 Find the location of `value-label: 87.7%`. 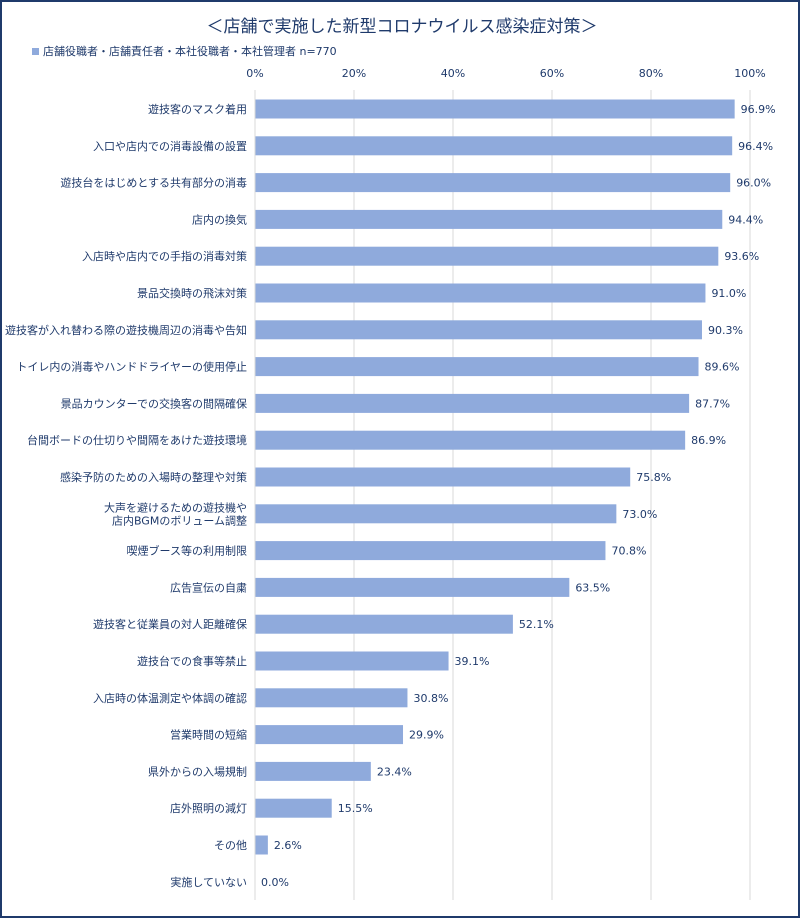

value-label: 87.7% is located at coordinates (712, 403).